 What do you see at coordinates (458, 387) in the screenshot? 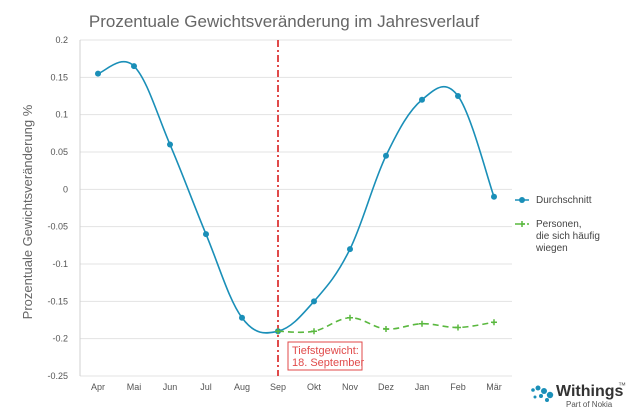
I see `x-tick-label: Feb` at bounding box center [458, 387].